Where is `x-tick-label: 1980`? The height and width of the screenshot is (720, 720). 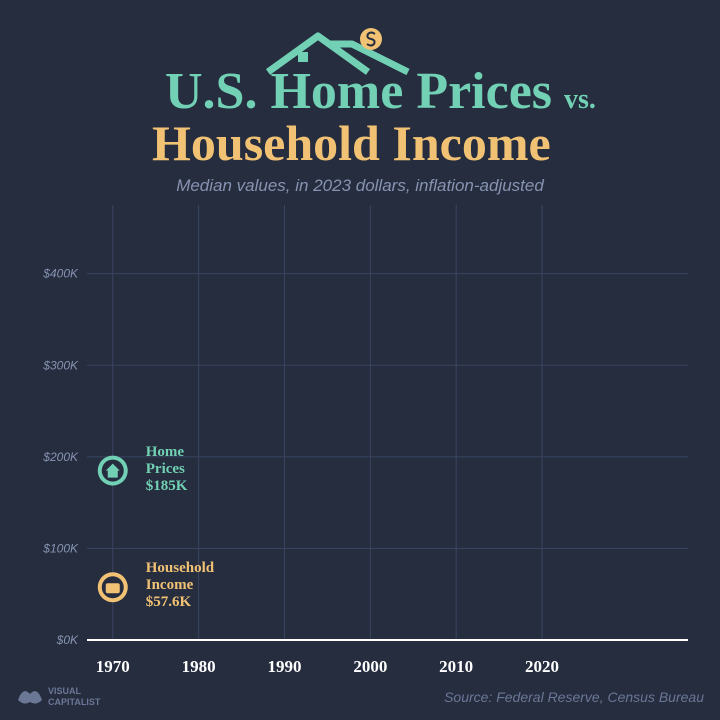 x-tick-label: 1980 is located at coordinates (199, 666).